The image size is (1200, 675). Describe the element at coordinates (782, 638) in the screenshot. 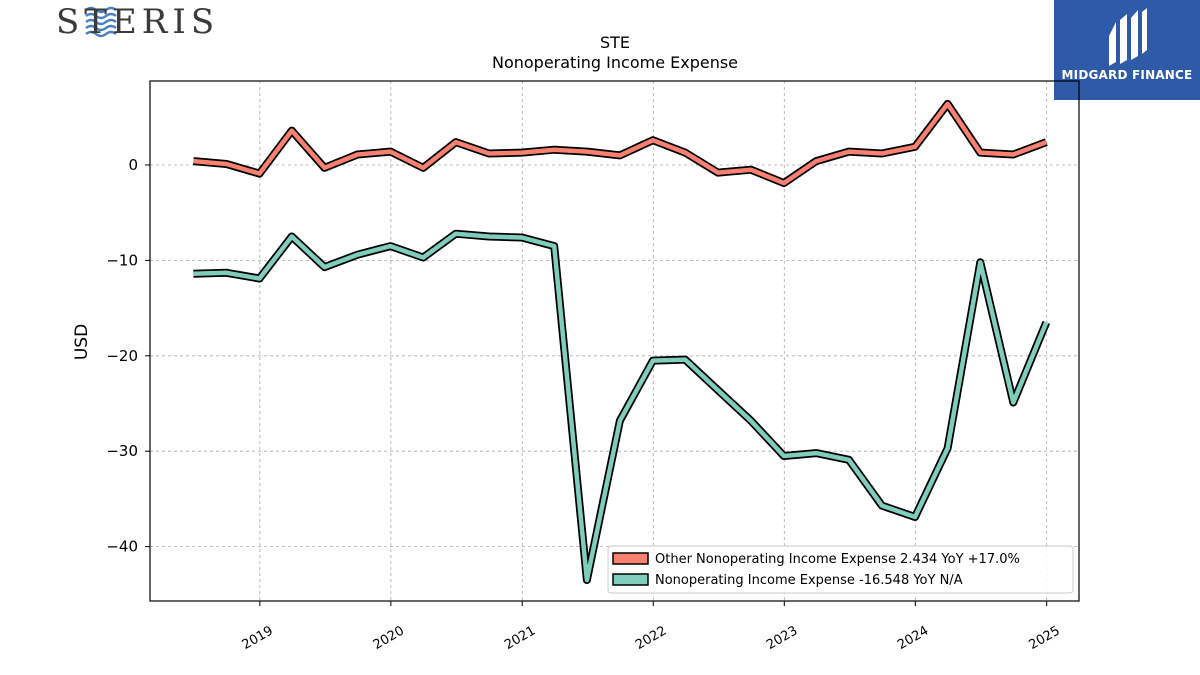

I see `x-tick-label: 2023` at that location.